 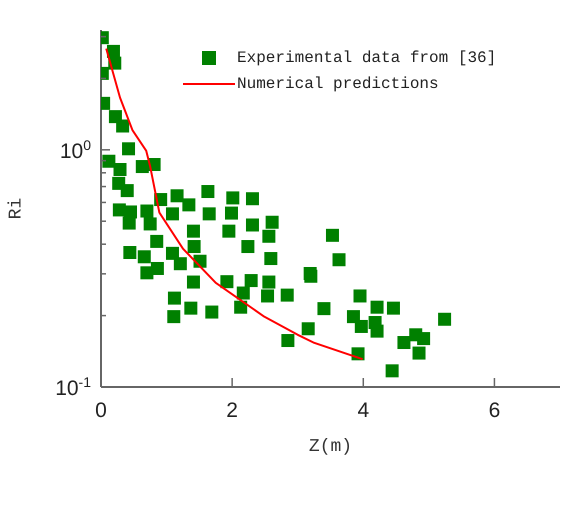 What do you see at coordinates (76, 149) in the screenshot?
I see `y-tick-label: 10$^{0}$` at bounding box center [76, 149].